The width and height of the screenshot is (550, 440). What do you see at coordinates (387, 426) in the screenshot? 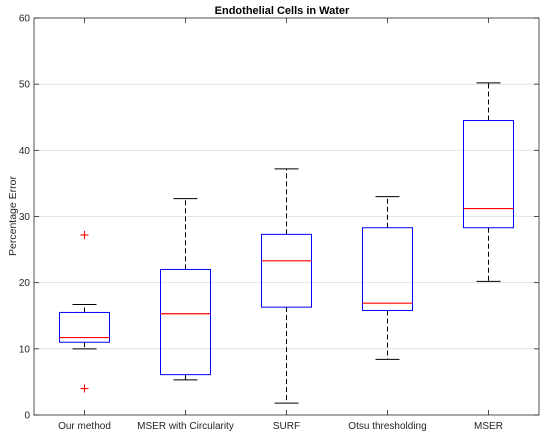
I see `x-tick-label: Otsu thresholding` at bounding box center [387, 426].